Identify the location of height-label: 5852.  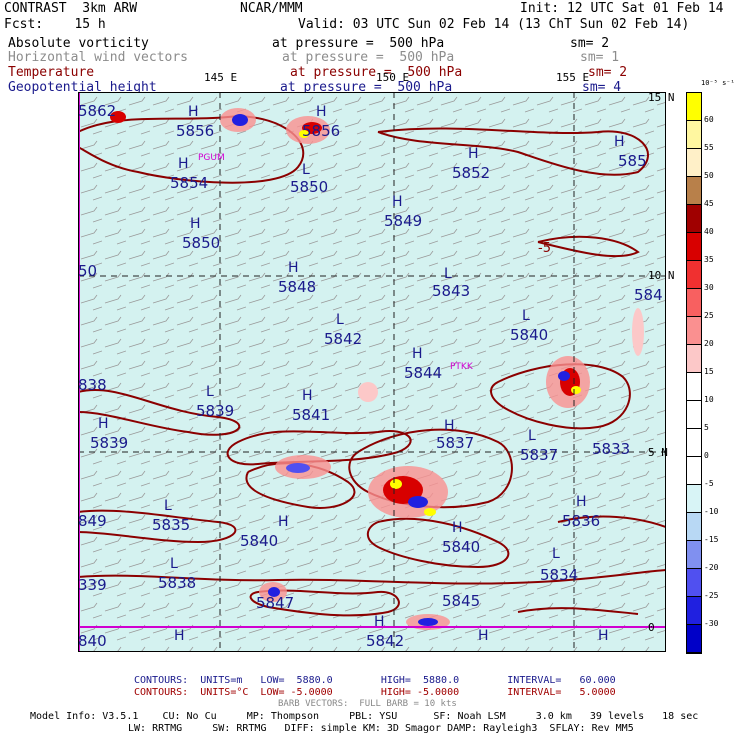
(471, 173).